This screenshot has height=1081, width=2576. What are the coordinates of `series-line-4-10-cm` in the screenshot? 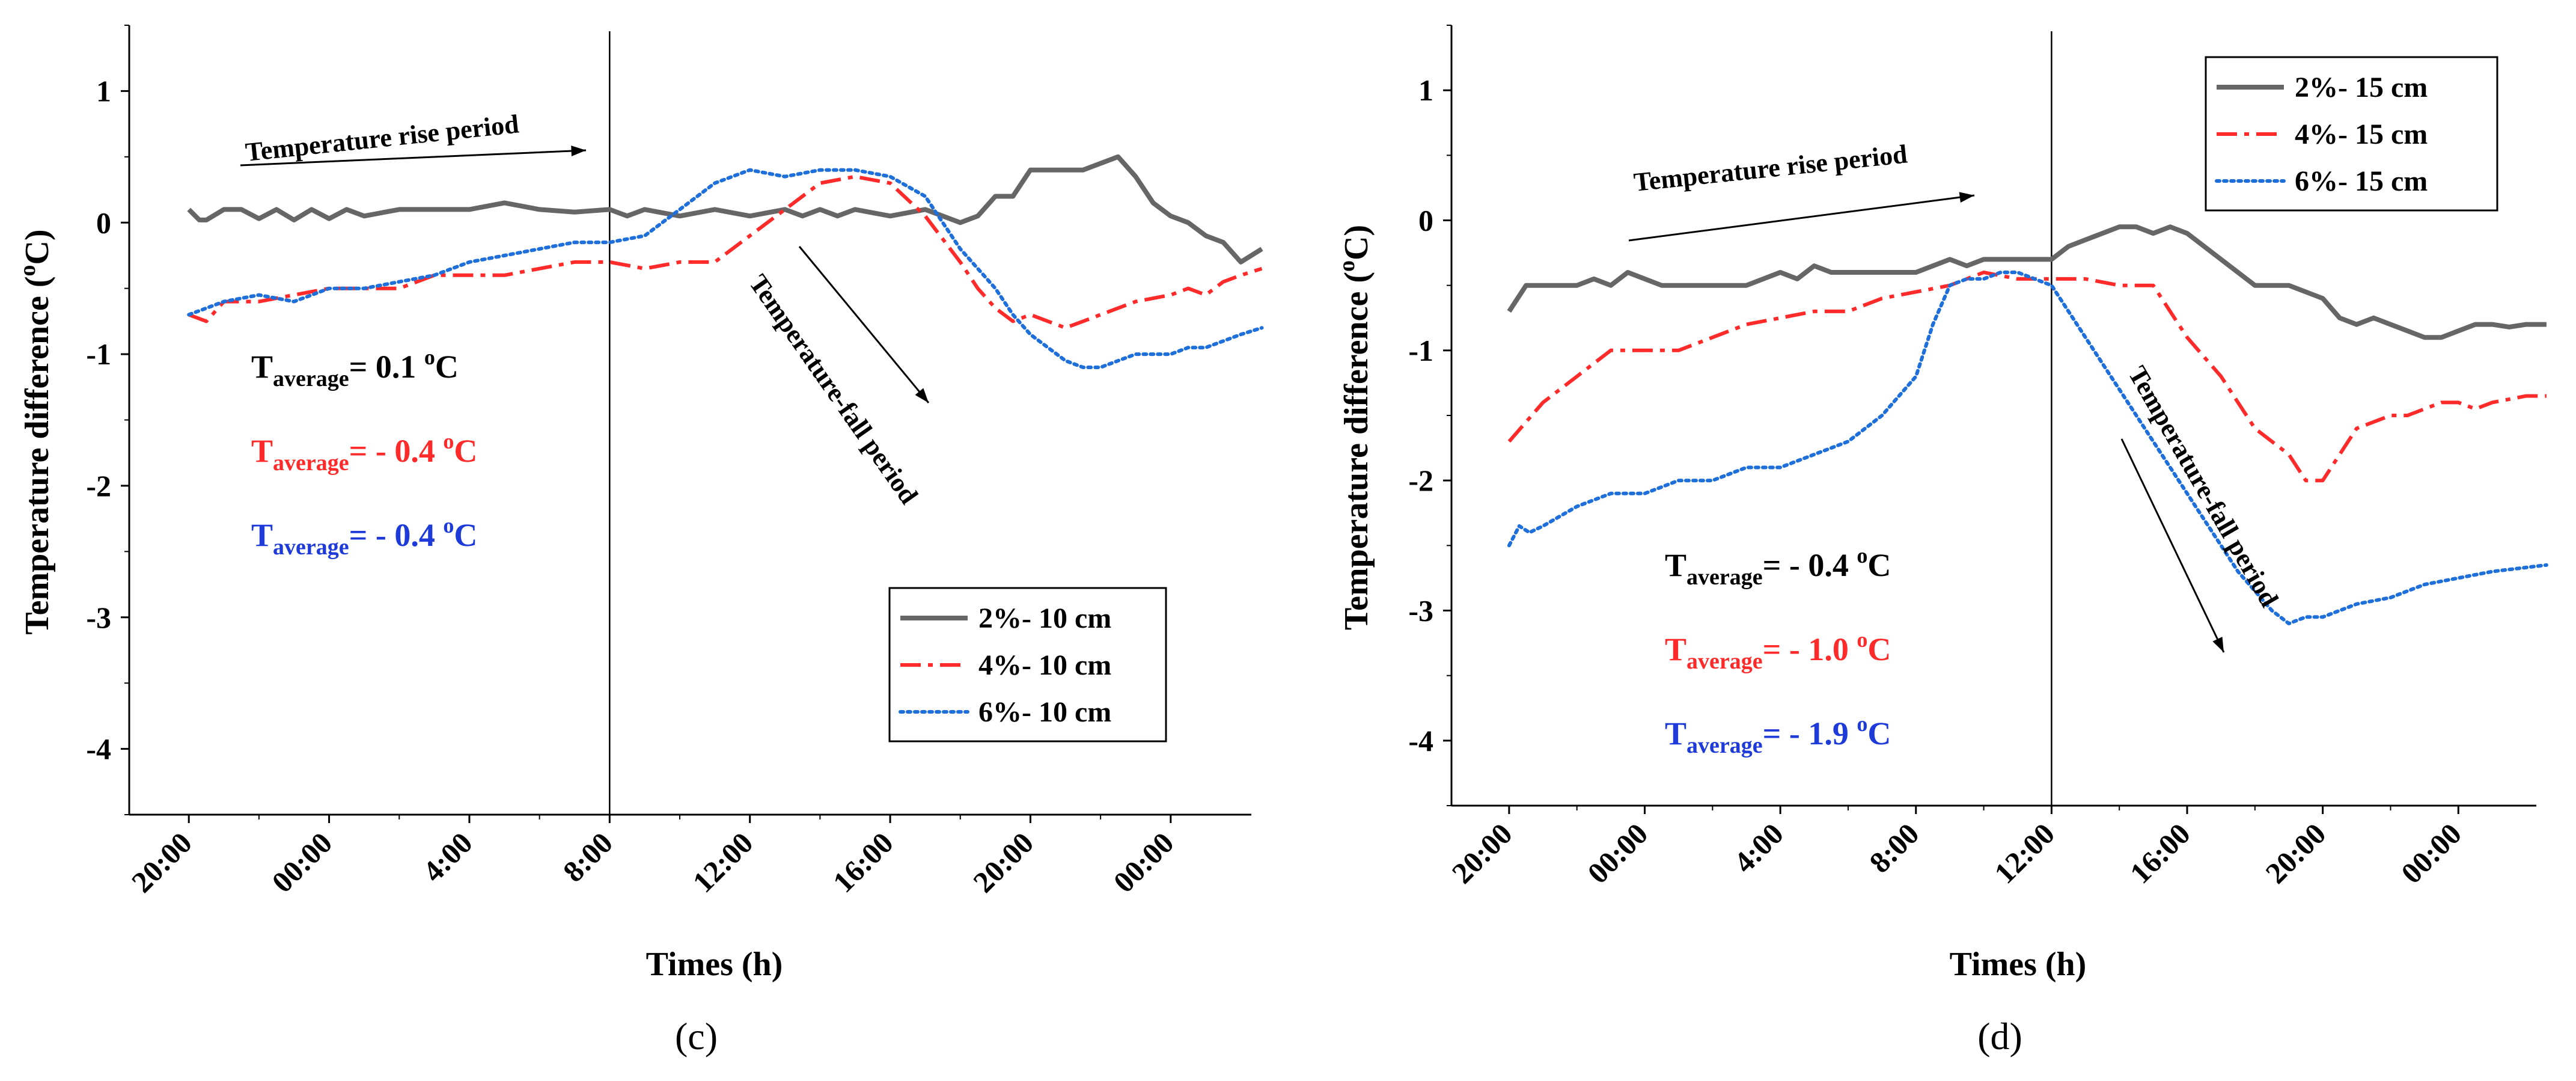 It's located at (725, 252).